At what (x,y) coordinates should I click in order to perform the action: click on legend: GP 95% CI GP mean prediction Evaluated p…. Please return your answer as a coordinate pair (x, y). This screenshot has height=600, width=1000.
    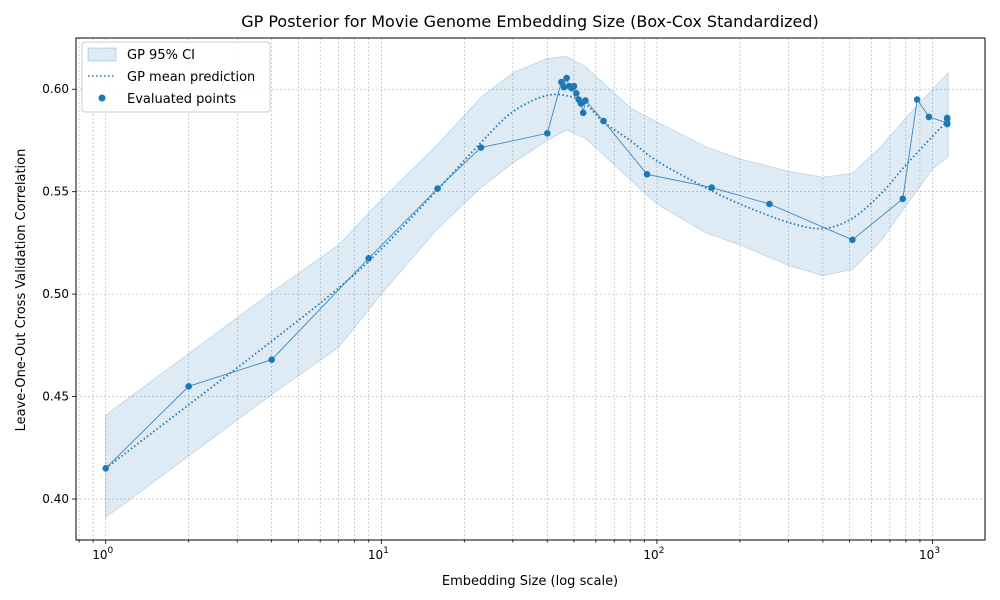
    Looking at the image, I should click on (176, 77).